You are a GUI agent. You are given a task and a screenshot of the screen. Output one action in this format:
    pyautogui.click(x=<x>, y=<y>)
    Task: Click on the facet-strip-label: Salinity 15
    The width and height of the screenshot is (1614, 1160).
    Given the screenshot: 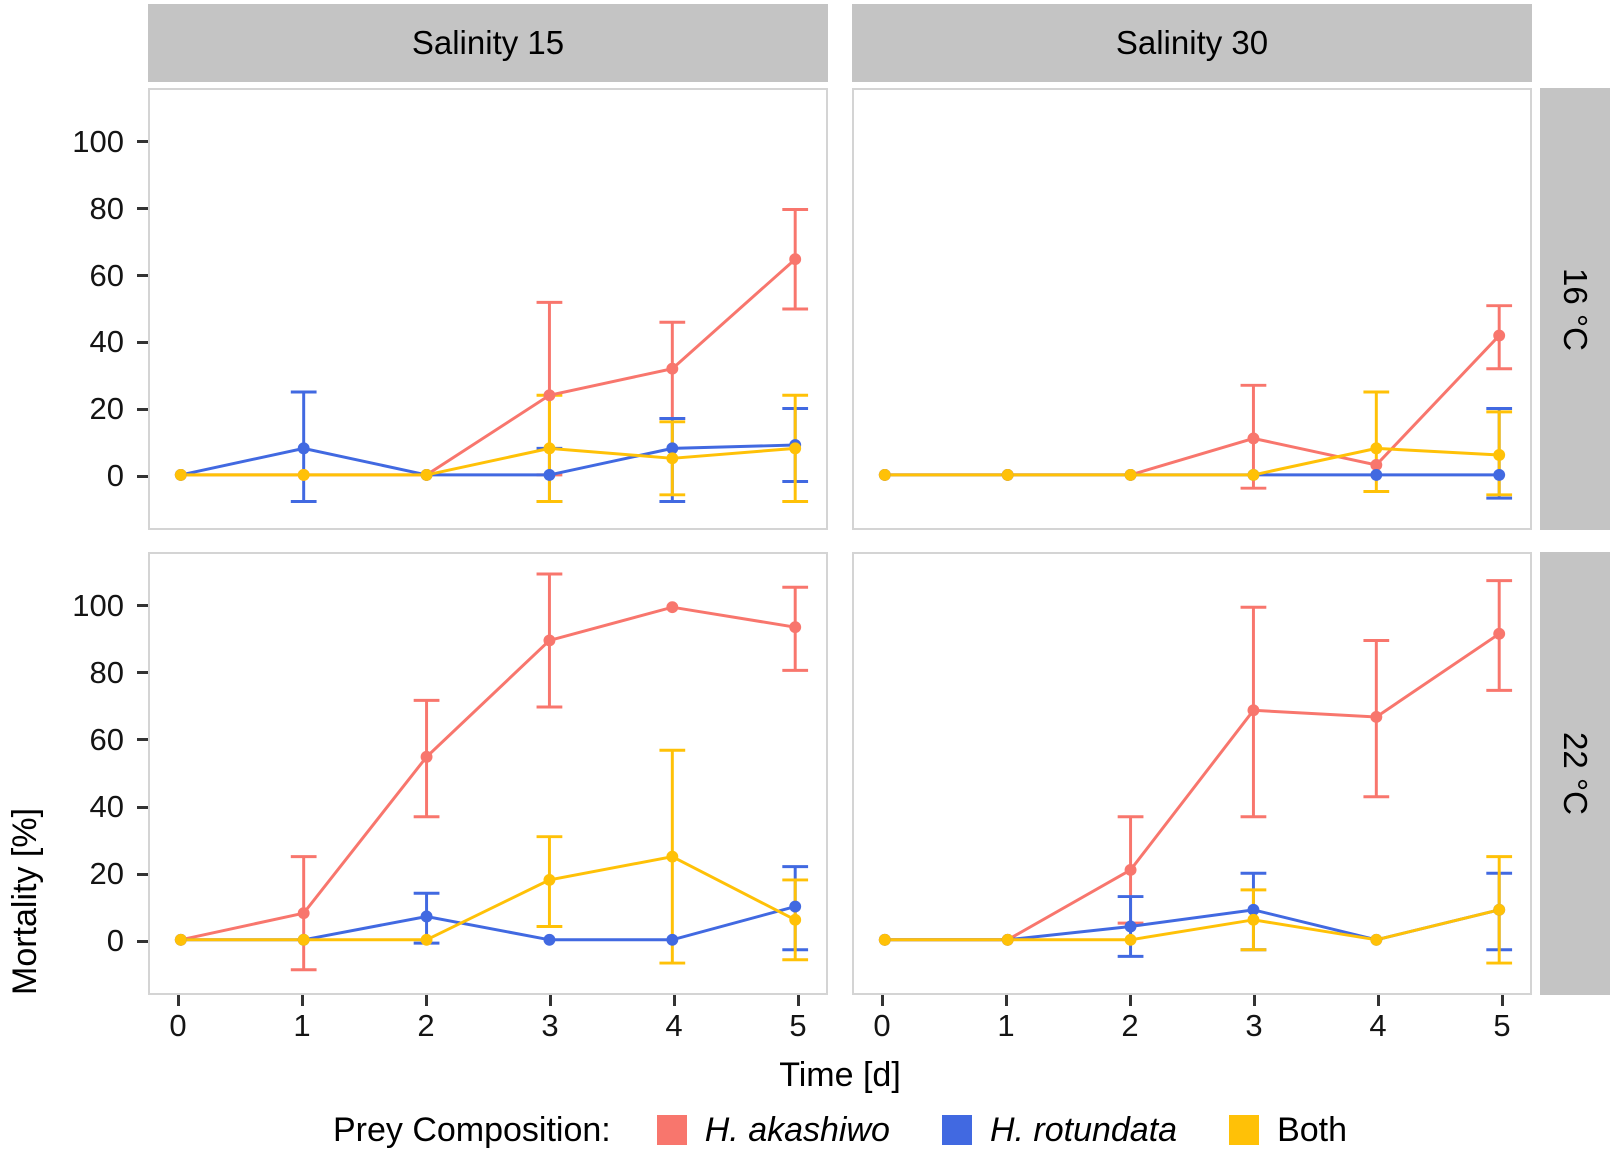 What is the action you would take?
    pyautogui.click(x=488, y=42)
    